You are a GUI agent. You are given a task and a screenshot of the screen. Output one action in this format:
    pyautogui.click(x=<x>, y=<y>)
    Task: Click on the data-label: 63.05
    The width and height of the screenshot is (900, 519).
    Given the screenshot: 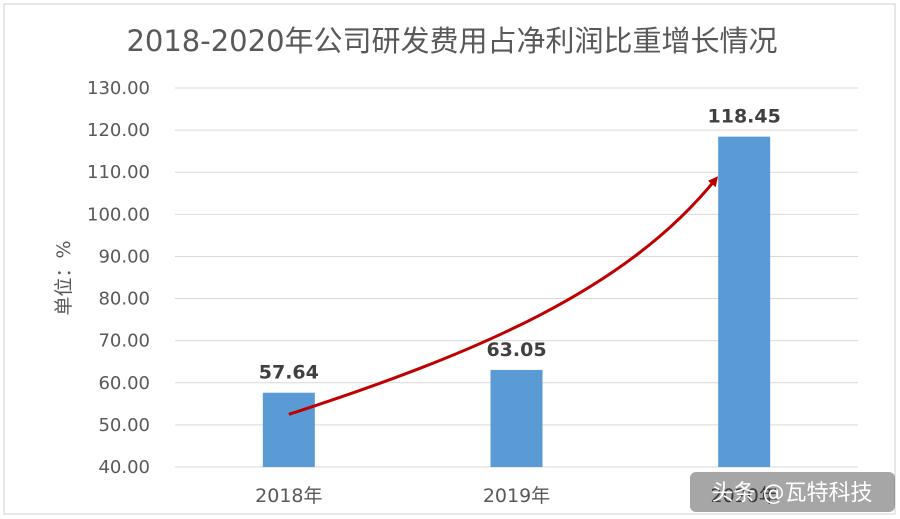 What is the action you would take?
    pyautogui.click(x=516, y=350)
    